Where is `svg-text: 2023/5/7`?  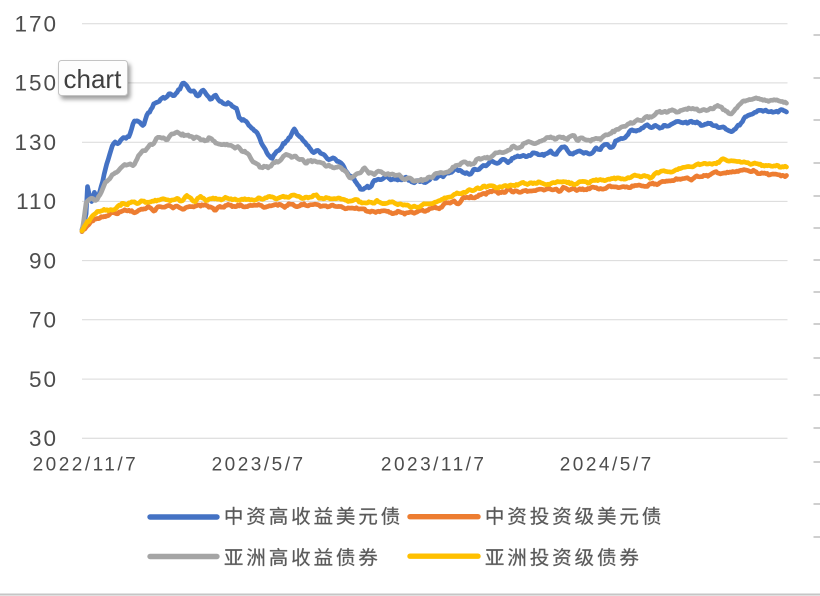 svg-text: 2023/5/7 is located at coordinates (259, 464).